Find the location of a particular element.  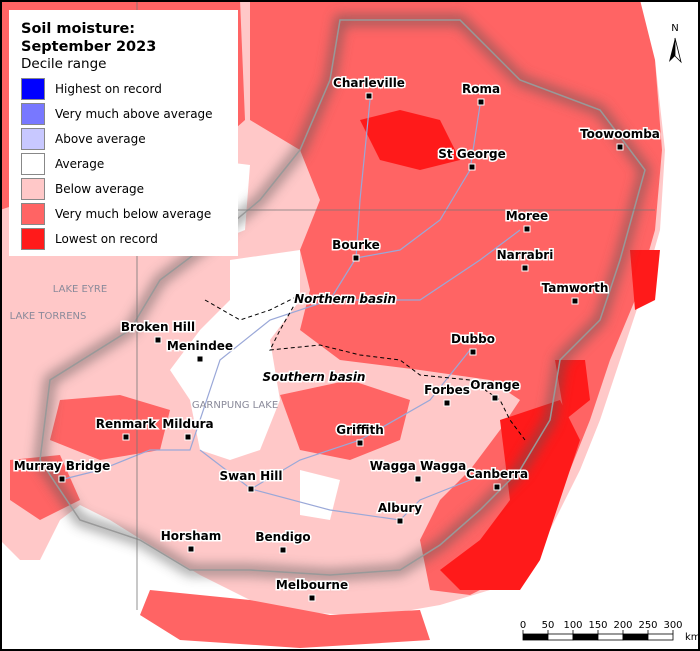

place-label: Charleville is located at coordinates (369, 83).